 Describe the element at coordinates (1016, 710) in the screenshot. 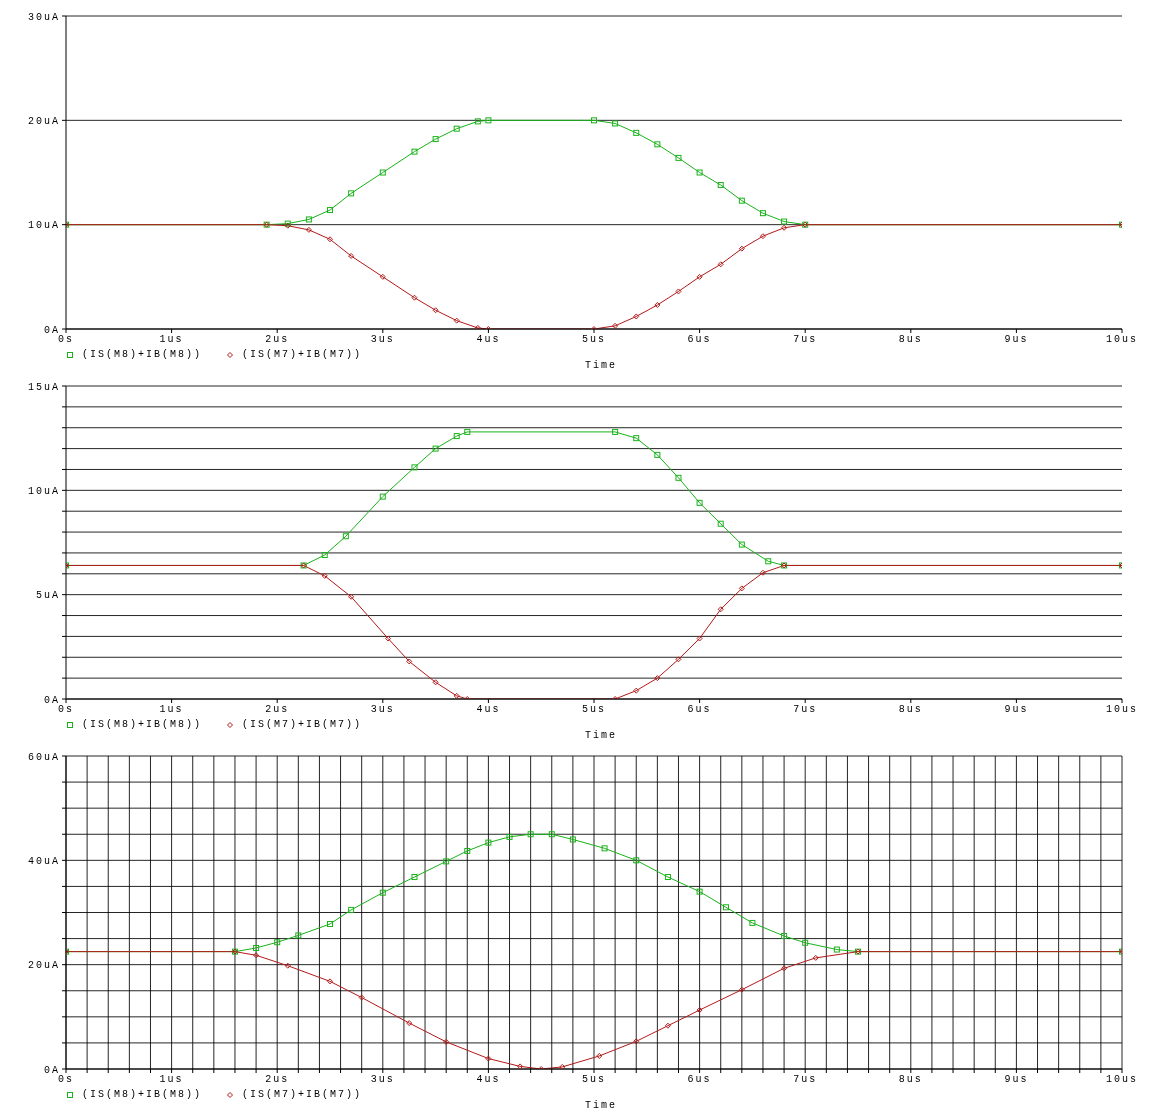

I see `x-tick-label: 9us` at that location.